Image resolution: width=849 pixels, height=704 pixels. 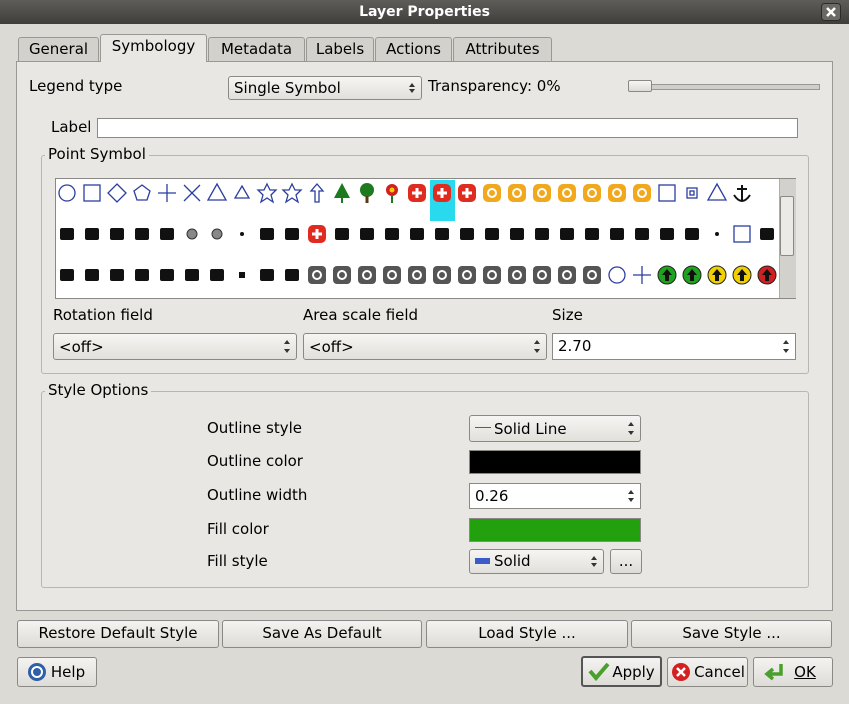 I want to click on restore-default-button: Restore Default Style, so click(x=118, y=634).